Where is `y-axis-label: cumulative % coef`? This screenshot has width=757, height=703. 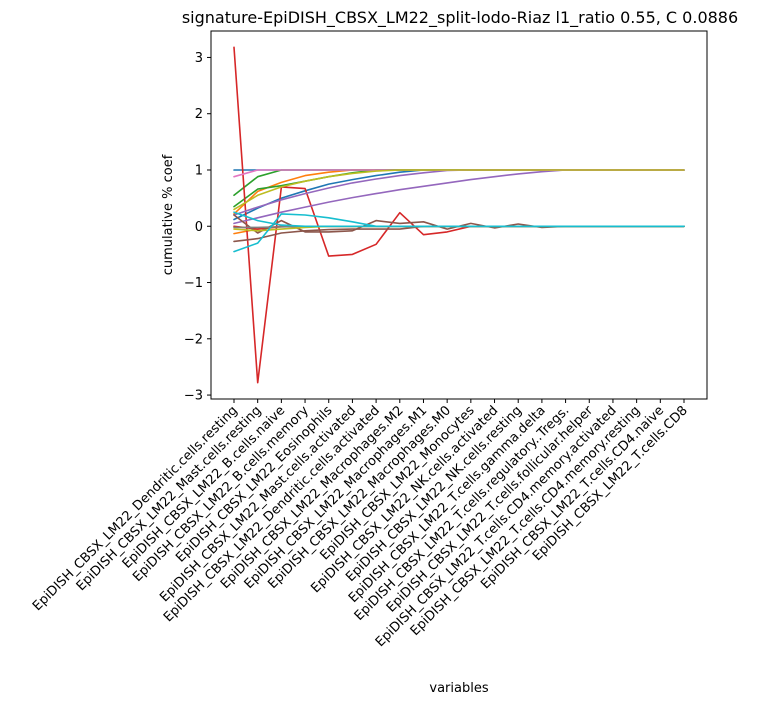 y-axis-label: cumulative % coef is located at coordinates (168, 214).